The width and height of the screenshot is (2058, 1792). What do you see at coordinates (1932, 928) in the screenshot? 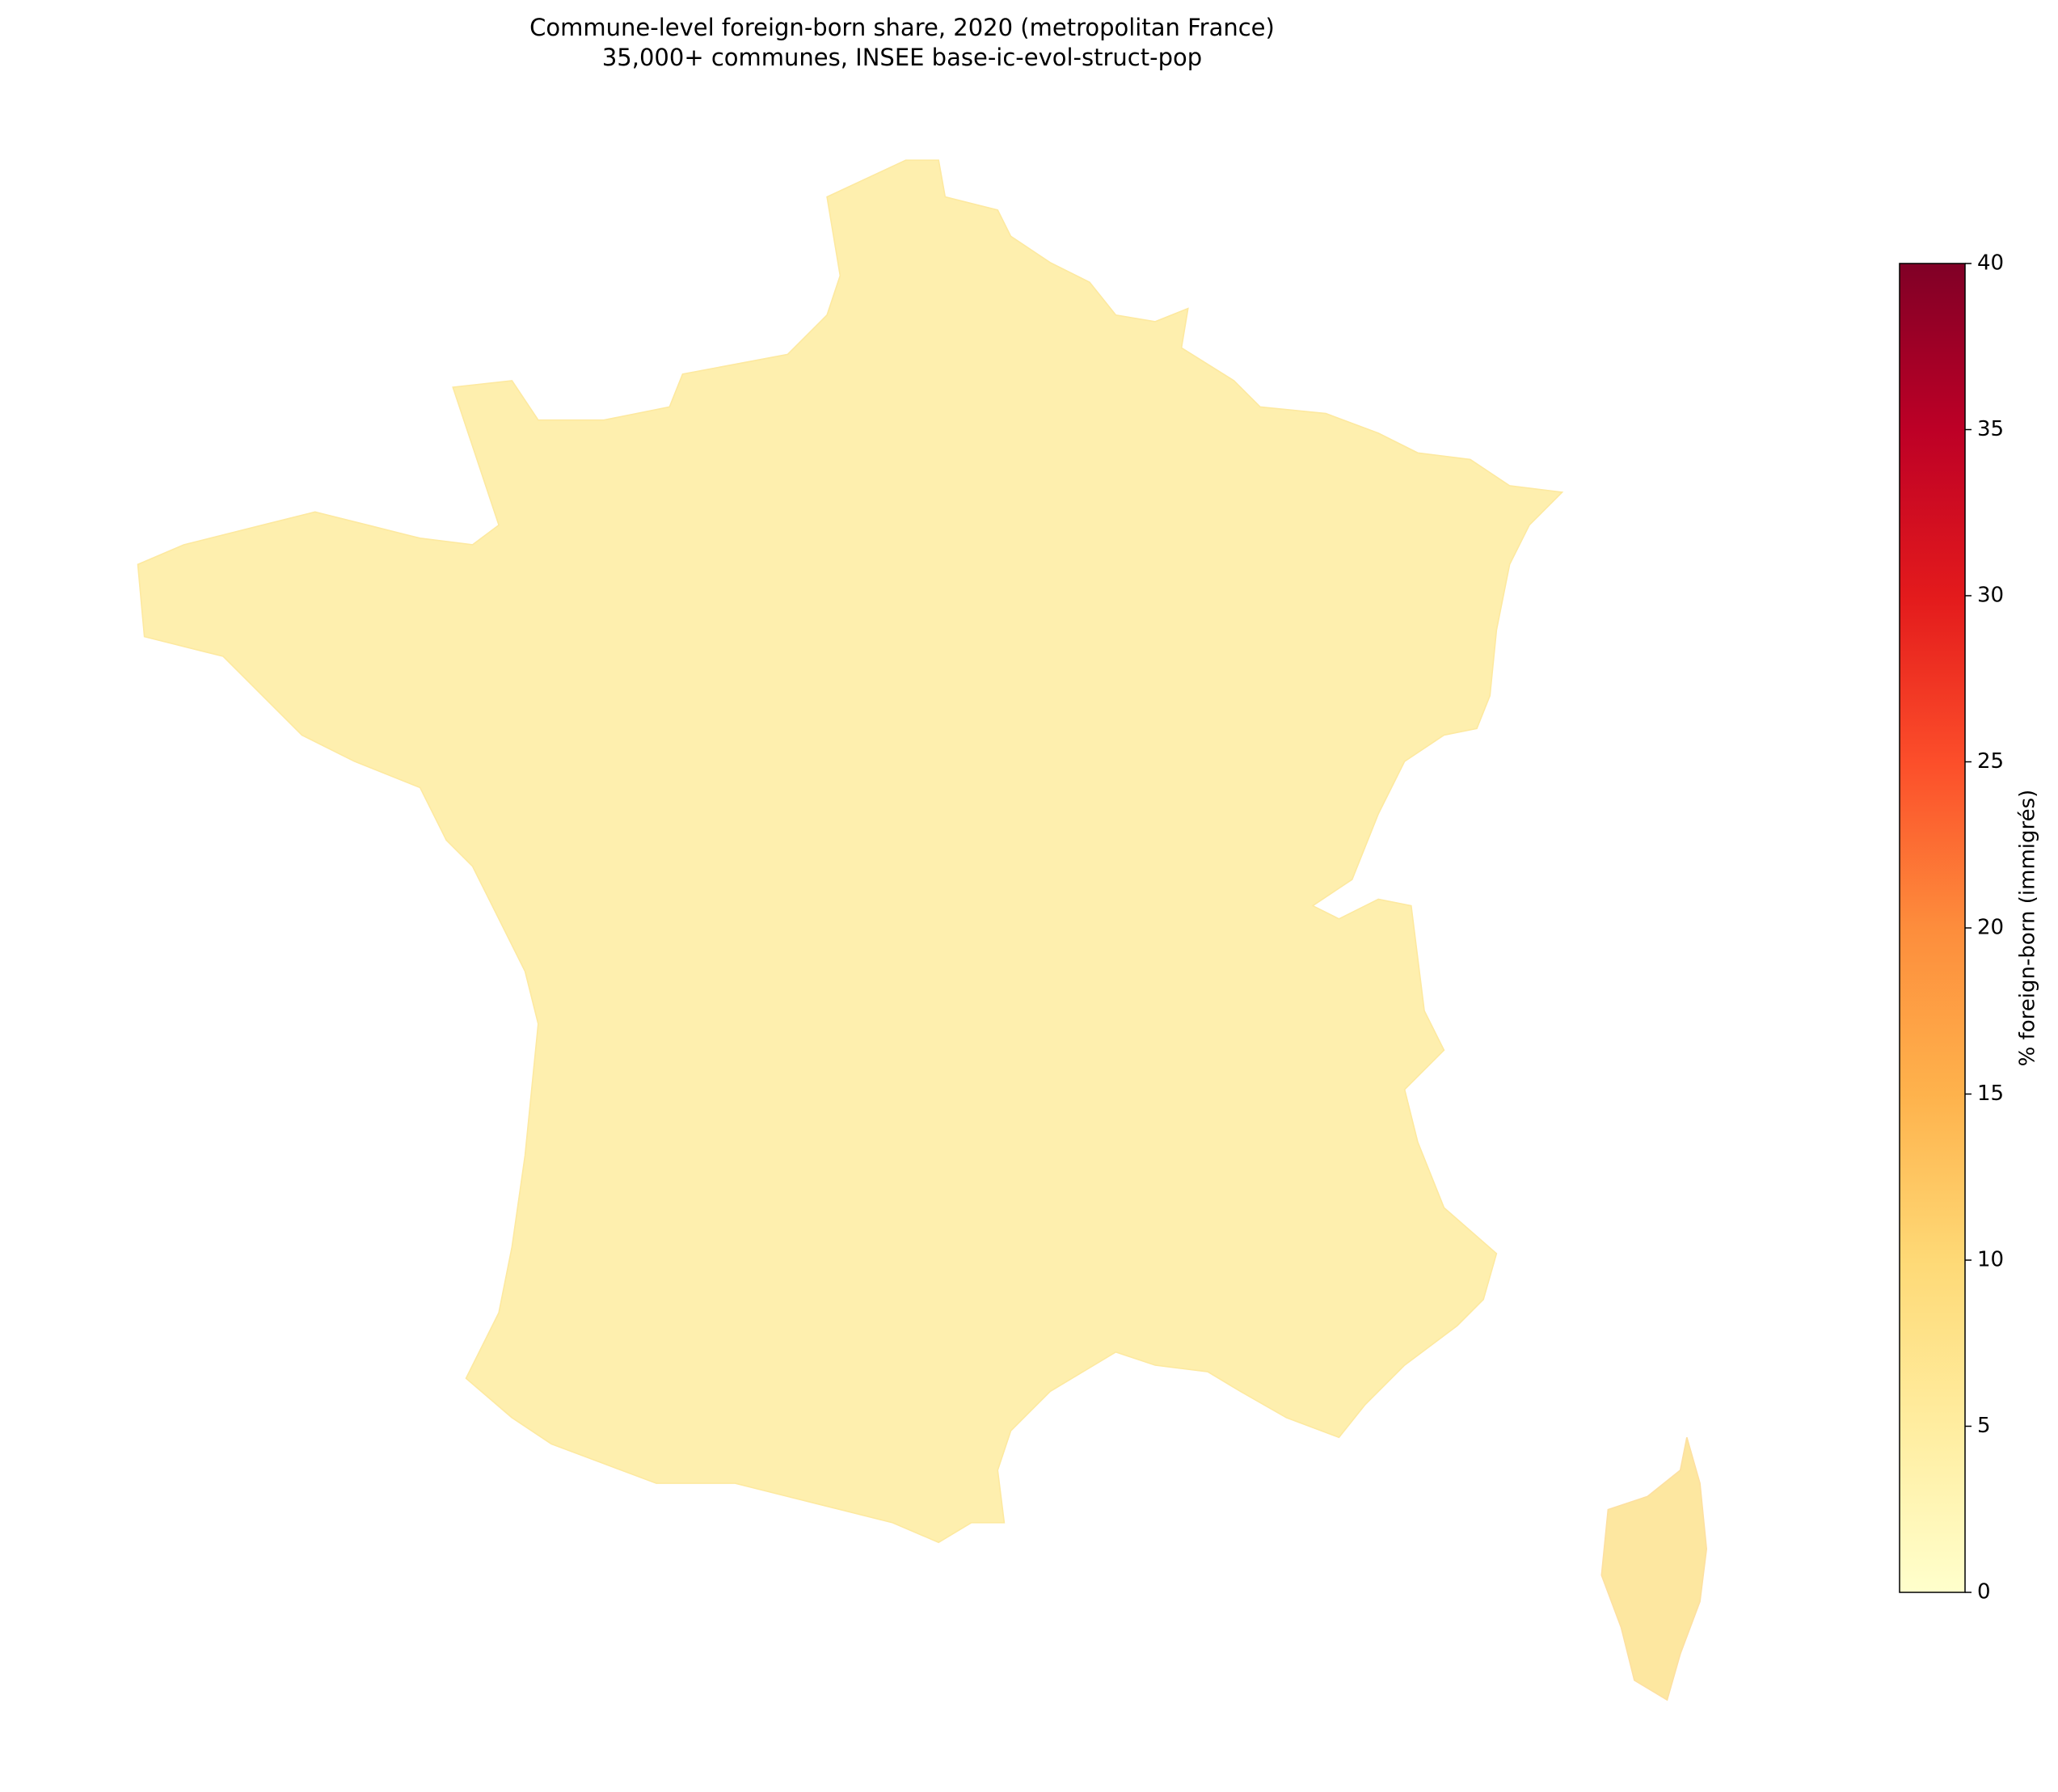
I see `colorbar` at bounding box center [1932, 928].